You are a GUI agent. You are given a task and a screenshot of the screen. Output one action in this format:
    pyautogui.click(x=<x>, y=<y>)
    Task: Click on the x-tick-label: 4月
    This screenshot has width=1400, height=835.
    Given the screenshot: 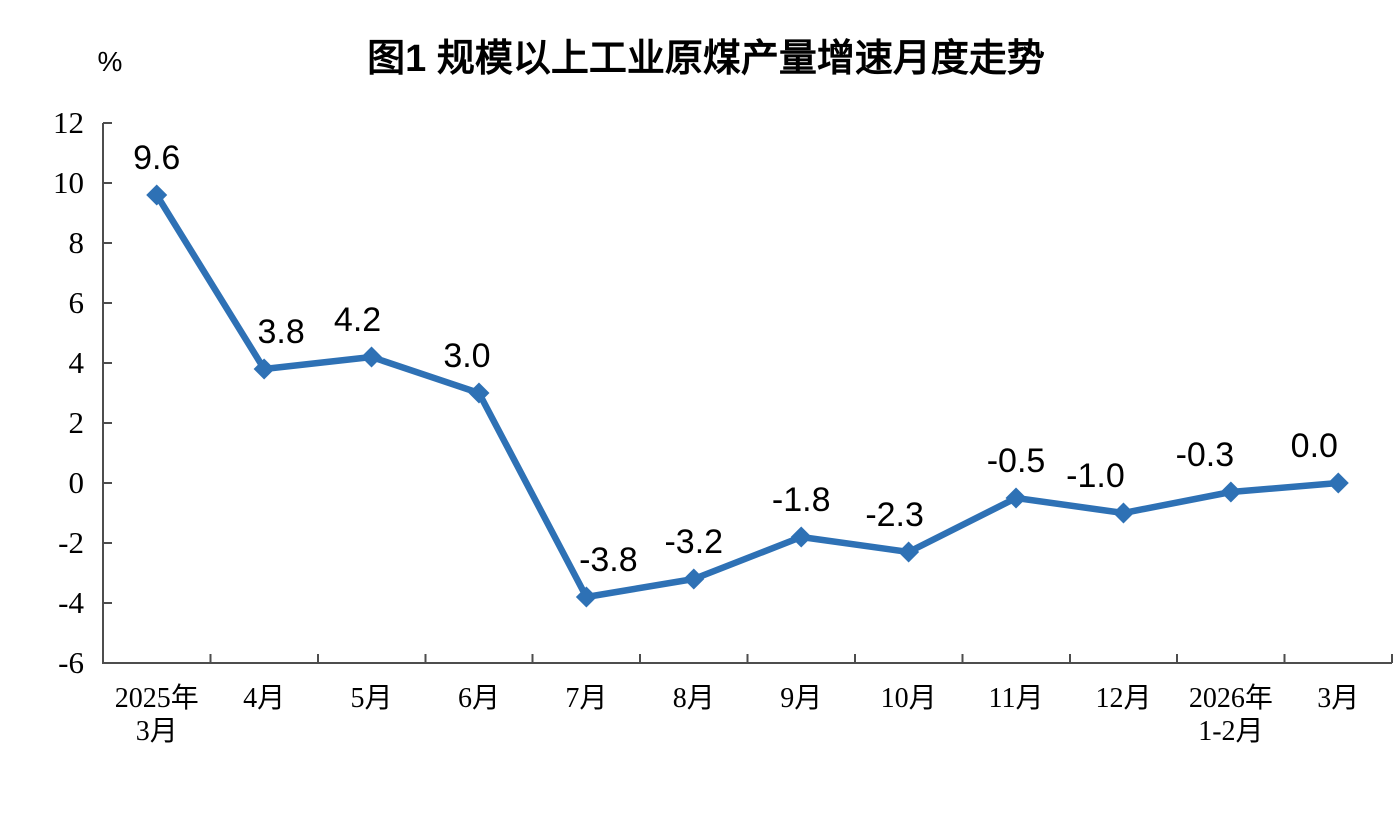 What is the action you would take?
    pyautogui.click(x=264, y=698)
    